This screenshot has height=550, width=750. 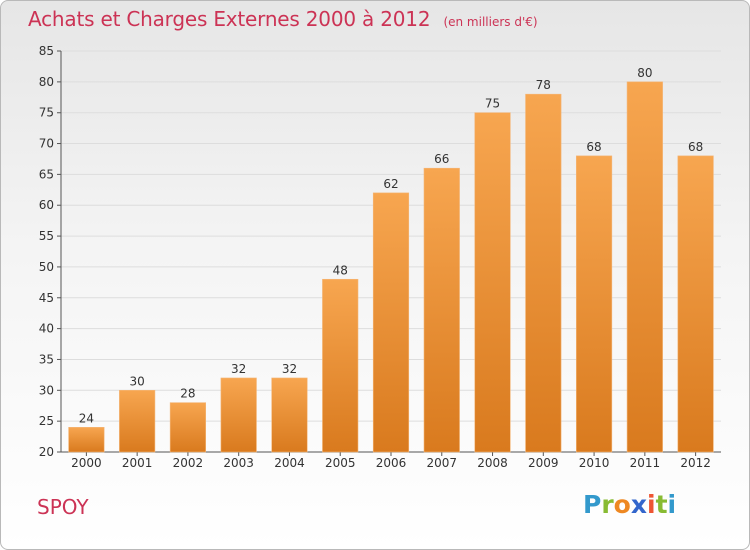 I want to click on x-tick-label: 2003, so click(x=238, y=463).